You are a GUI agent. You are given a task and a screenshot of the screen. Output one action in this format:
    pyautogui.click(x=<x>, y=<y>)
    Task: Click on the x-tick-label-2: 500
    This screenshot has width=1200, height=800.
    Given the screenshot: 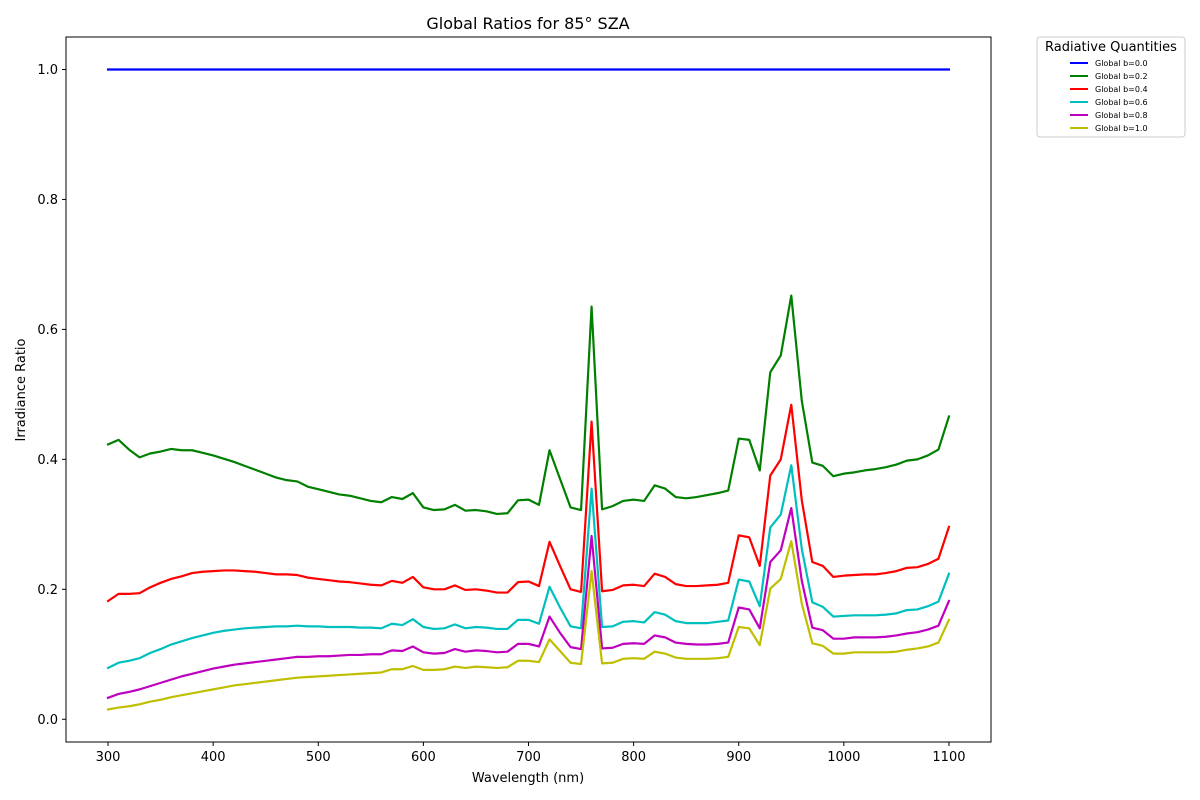 What is the action you would take?
    pyautogui.click(x=318, y=757)
    